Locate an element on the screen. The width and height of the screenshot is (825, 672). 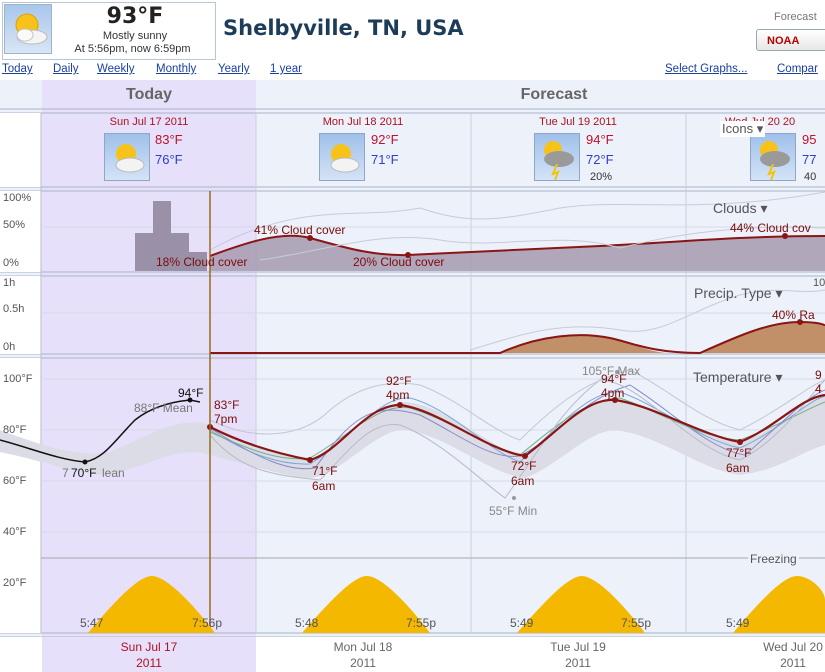
sun-chart is located at coordinates (456, 604).